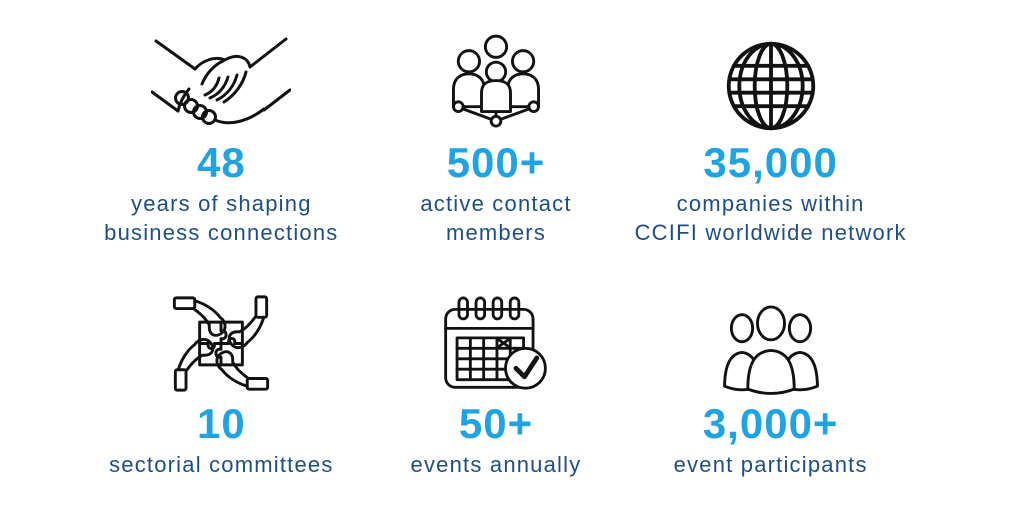 This screenshot has width=1024, height=512. What do you see at coordinates (771, 343) in the screenshot?
I see `people-silhouettes-icon` at bounding box center [771, 343].